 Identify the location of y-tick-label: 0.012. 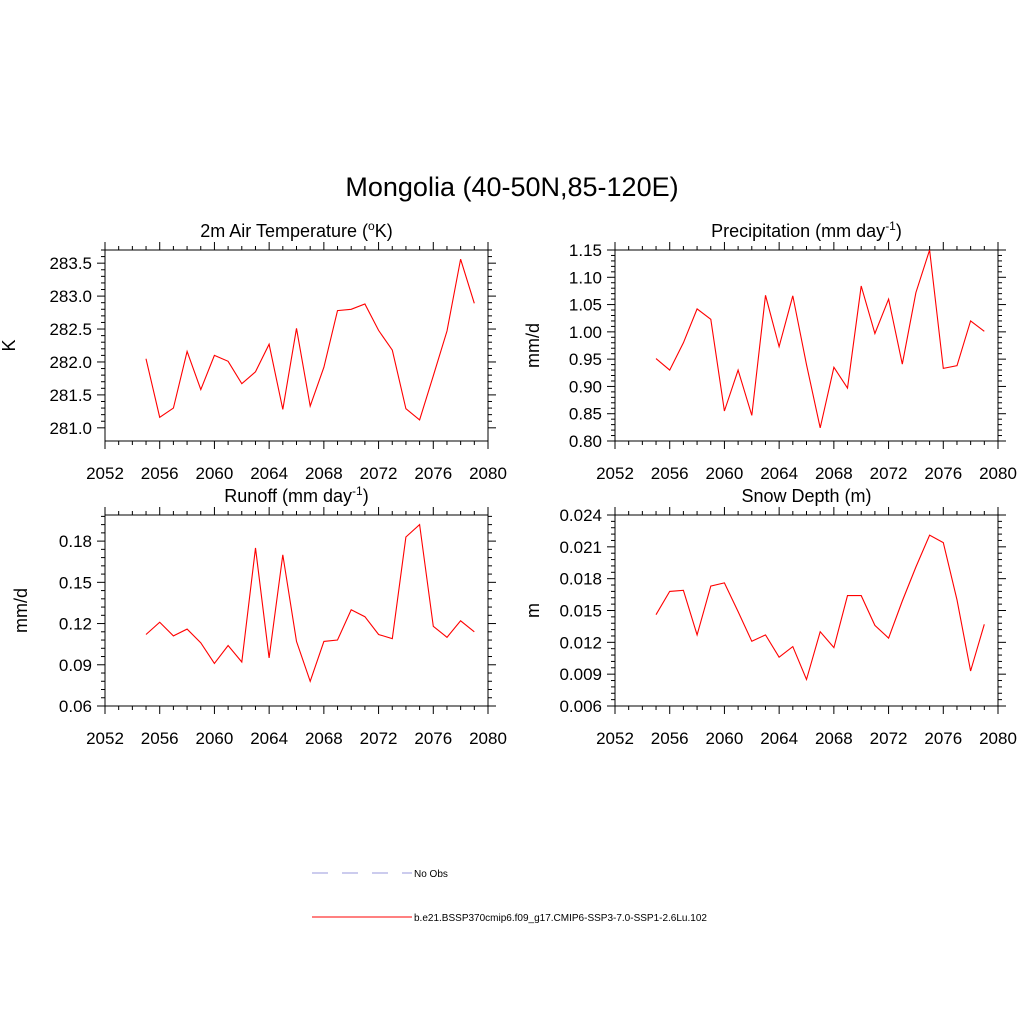
(580, 642).